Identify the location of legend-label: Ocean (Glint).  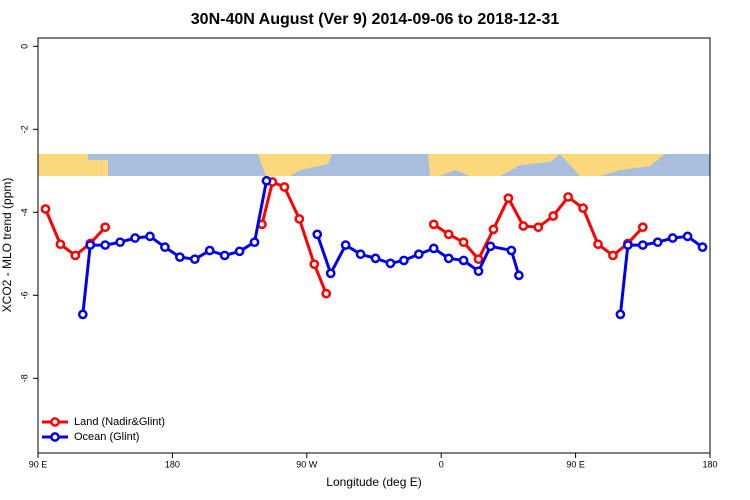
(106, 437).